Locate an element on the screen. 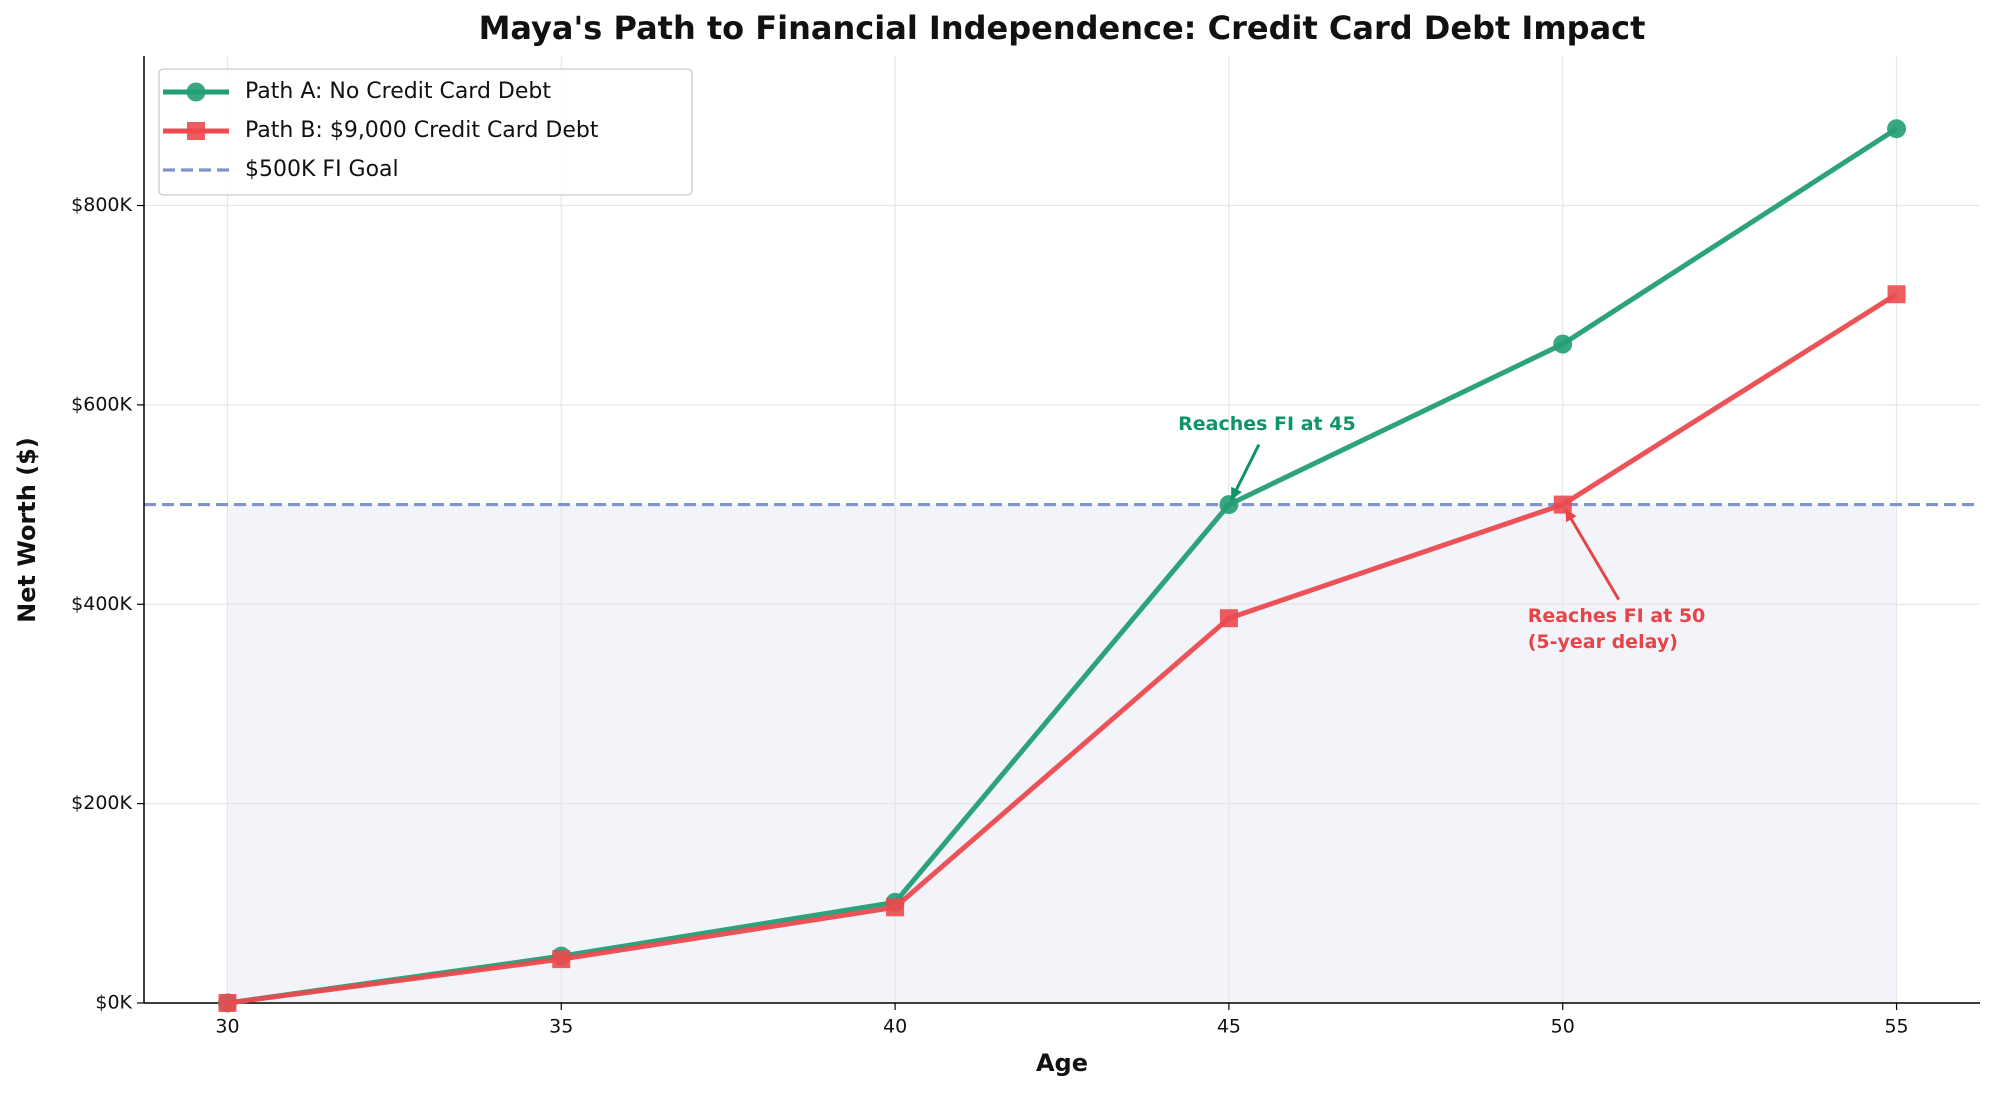  legend-label: Path A: No Credit Card Debt is located at coordinates (398, 91).